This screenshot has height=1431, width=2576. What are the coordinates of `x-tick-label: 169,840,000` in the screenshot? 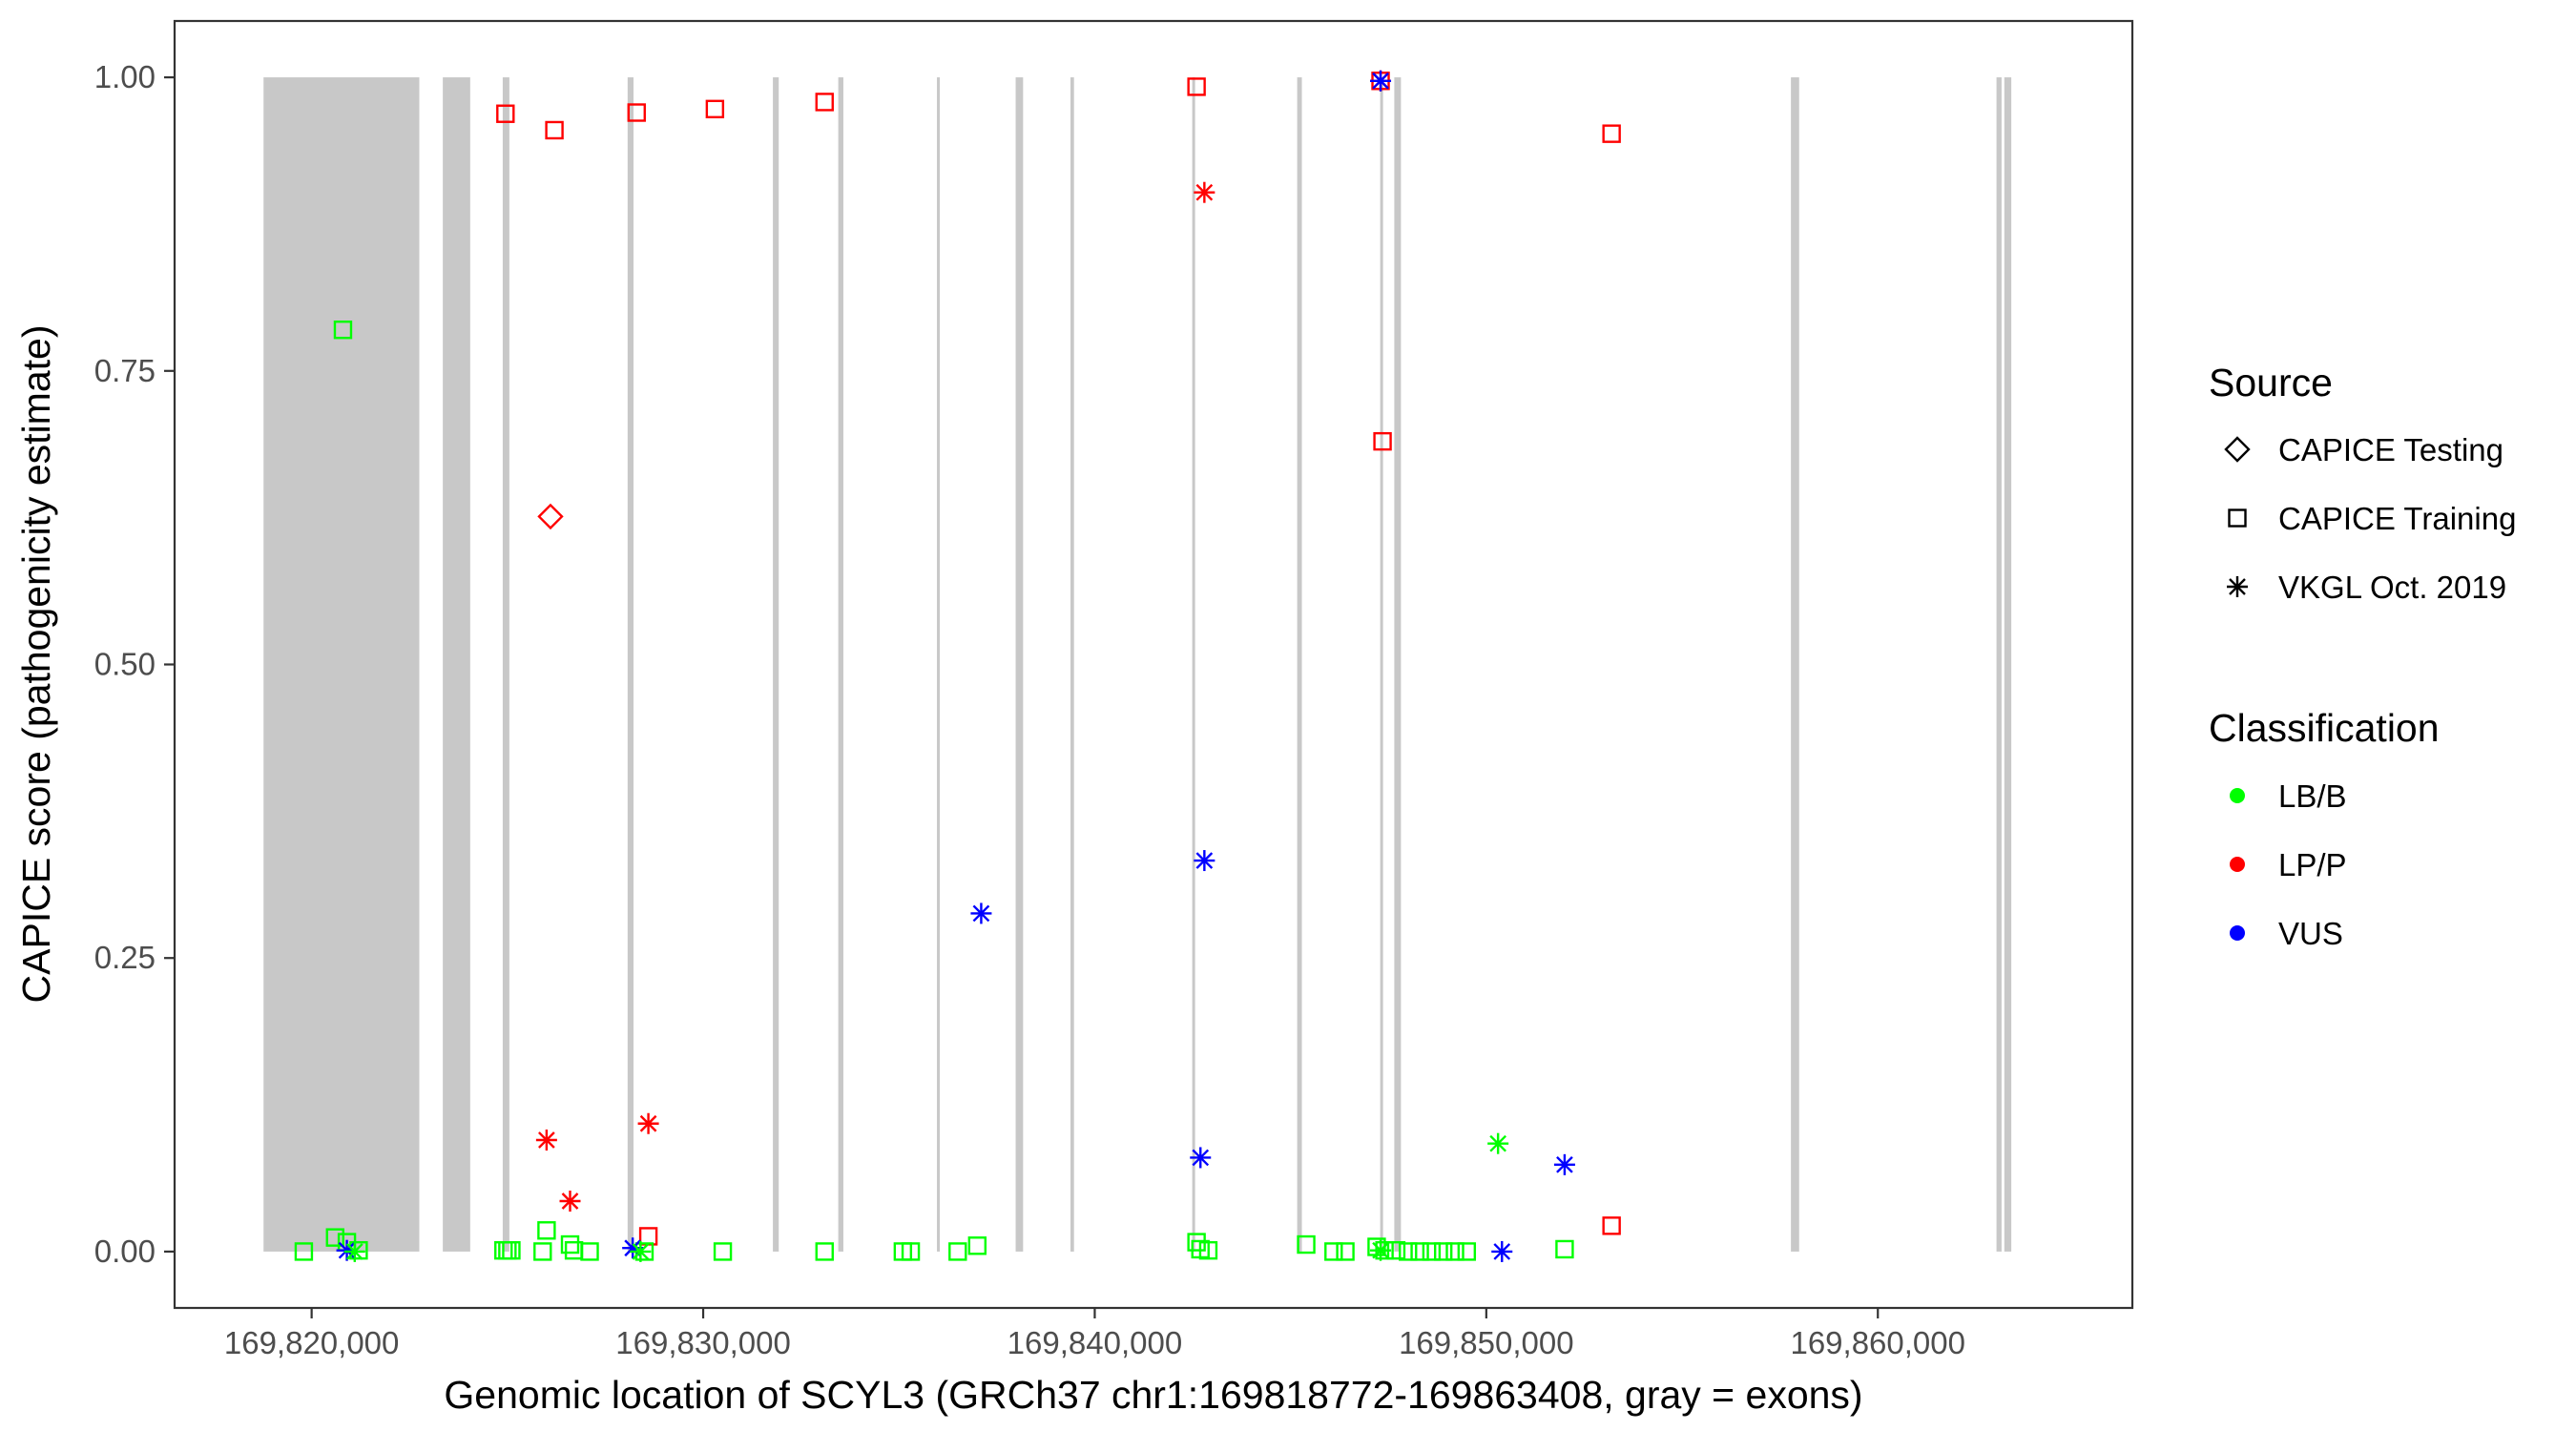 It's located at (1095, 1342).